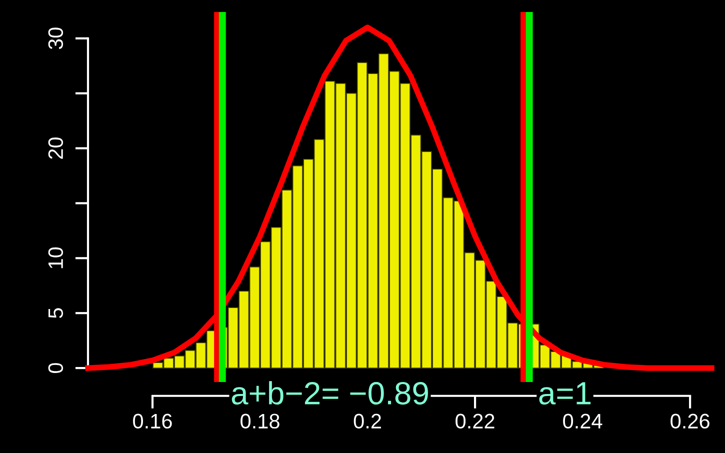 This screenshot has width=725, height=453. Describe the element at coordinates (330, 393) in the screenshot. I see `annotation: a+b−2= −0.89` at that location.